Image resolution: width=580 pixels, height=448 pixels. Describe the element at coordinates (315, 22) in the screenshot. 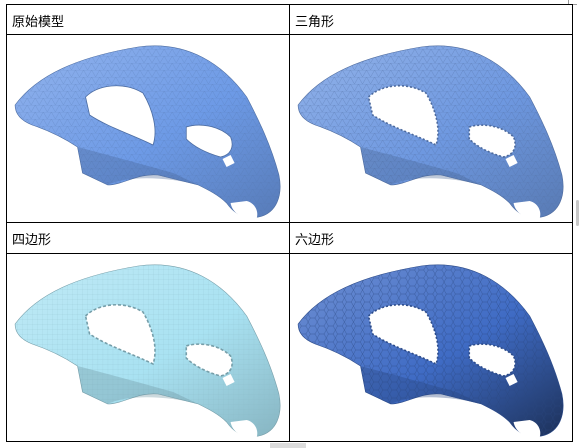

I see `label-triangle: 三角形` at that location.